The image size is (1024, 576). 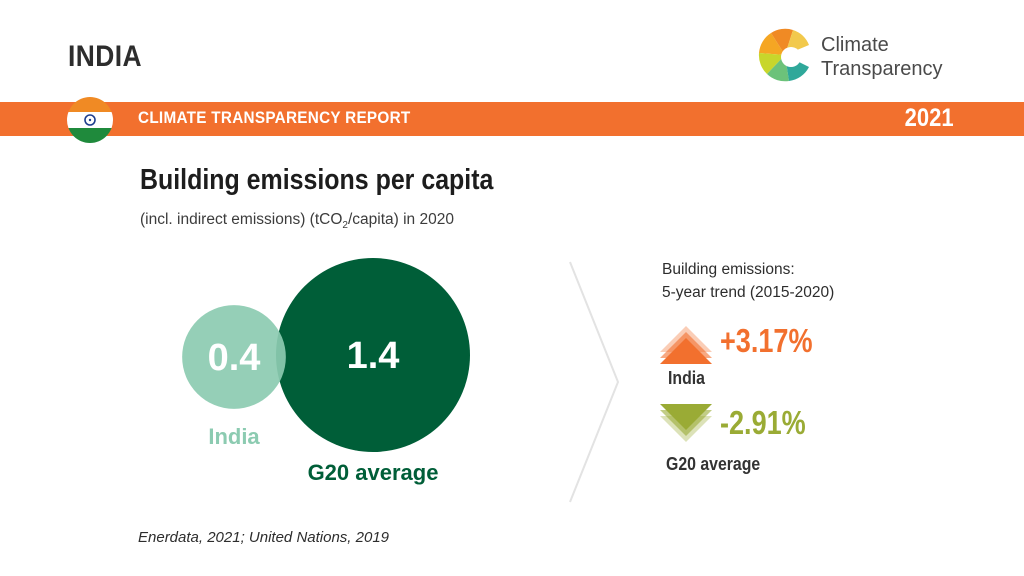 What do you see at coordinates (686, 345) in the screenshot?
I see `trend-up-icon` at bounding box center [686, 345].